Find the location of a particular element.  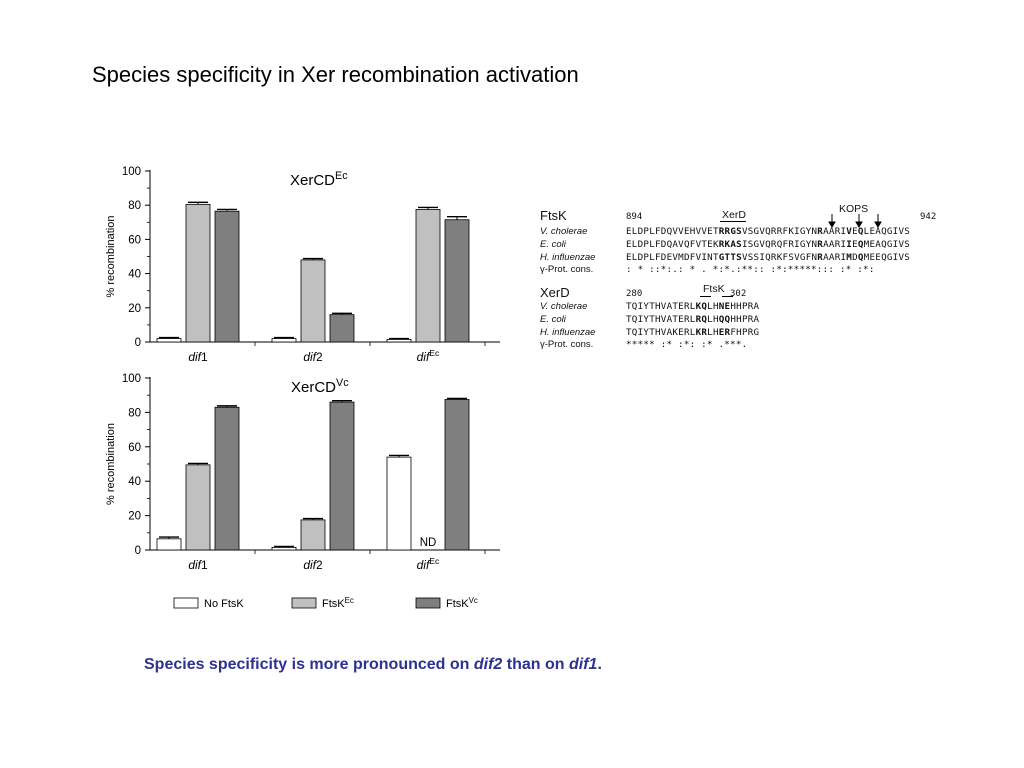

kops-arrows is located at coordinates (855, 221).